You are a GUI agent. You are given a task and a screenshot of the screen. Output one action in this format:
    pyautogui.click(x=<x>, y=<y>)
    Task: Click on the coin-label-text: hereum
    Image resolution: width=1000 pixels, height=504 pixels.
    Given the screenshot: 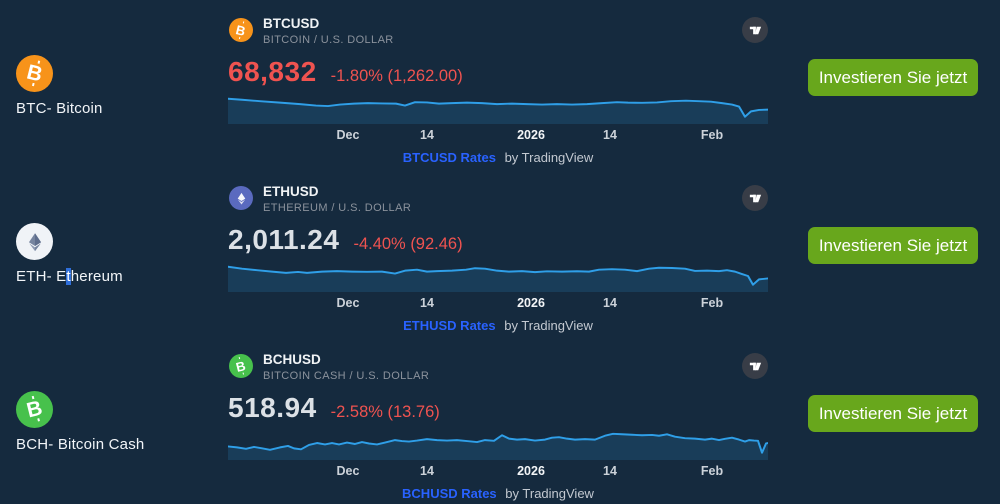 What is the action you would take?
    pyautogui.click(x=96, y=276)
    